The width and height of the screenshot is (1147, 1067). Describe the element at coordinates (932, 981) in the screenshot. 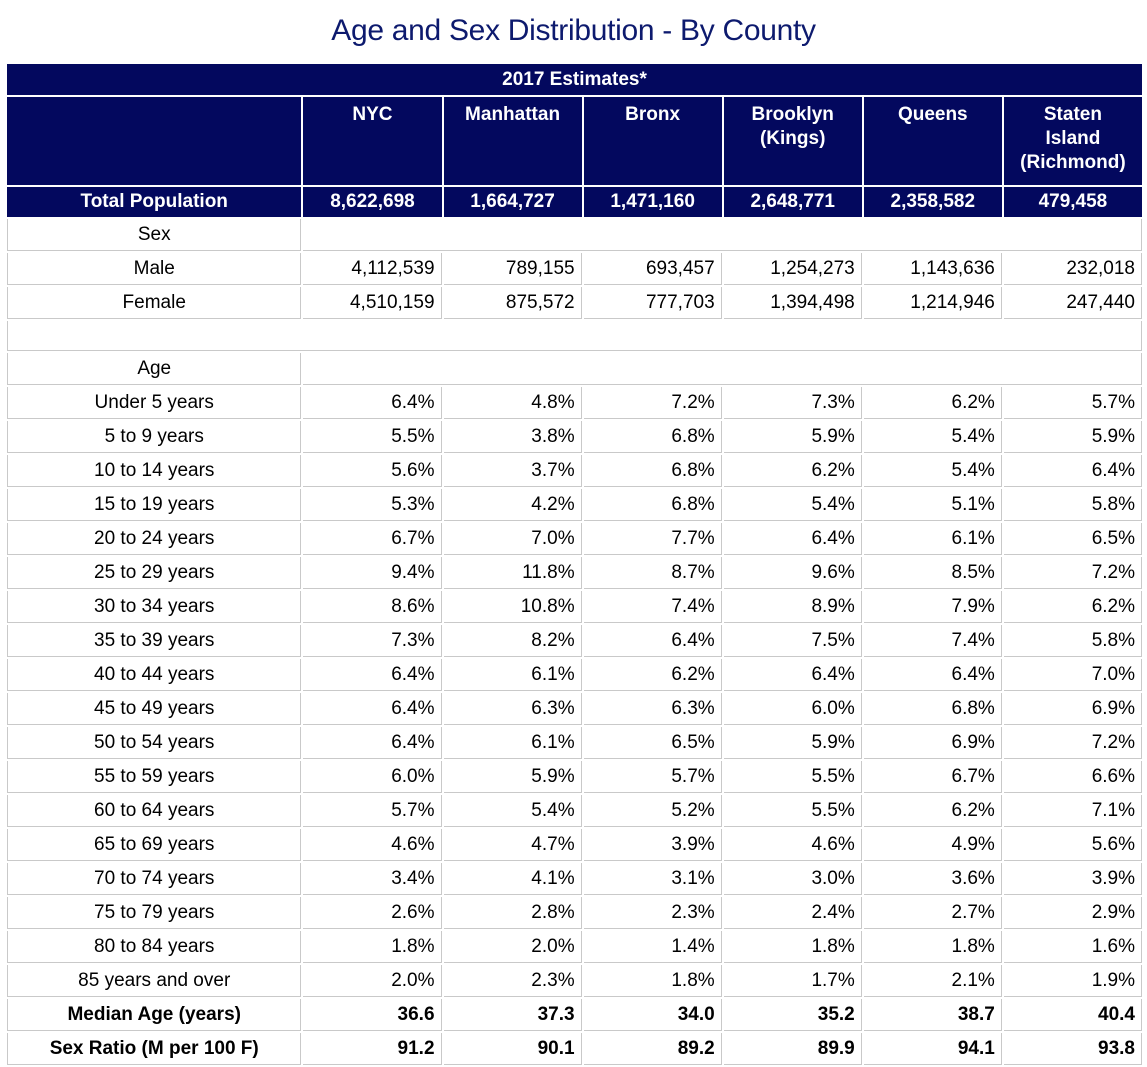

I see `cell-value: 2.1%` at that location.